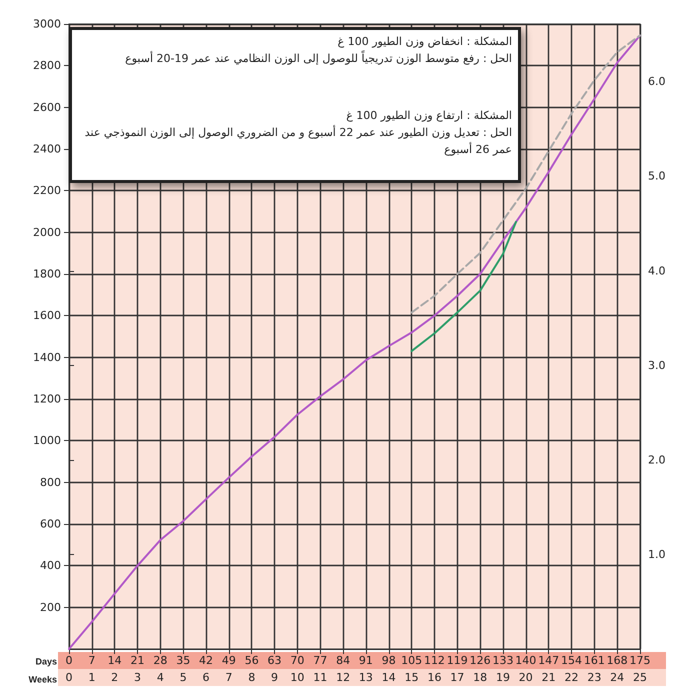 The width and height of the screenshot is (674, 697). Describe the element at coordinates (571, 660) in the screenshot. I see `x-tick-label: 154` at that location.